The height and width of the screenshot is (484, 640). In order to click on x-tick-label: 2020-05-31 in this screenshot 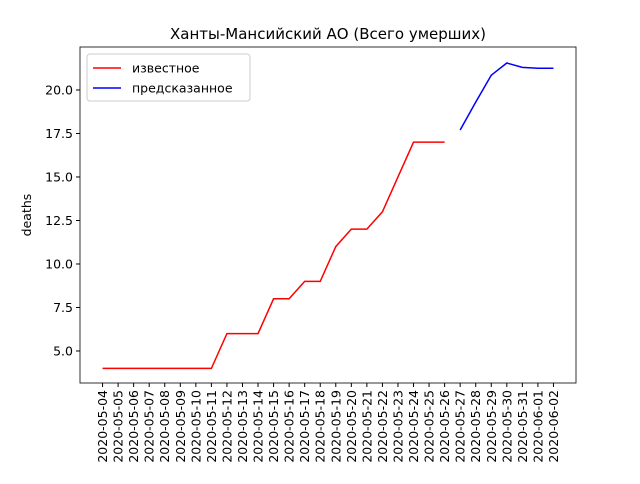, I will do `click(522, 426)`.